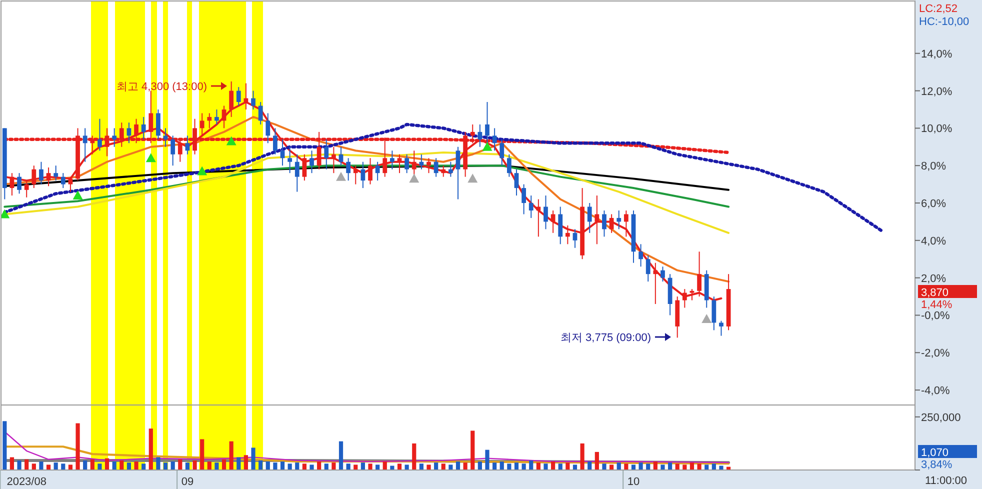 This screenshot has height=489, width=982. I want to click on text: 3,870, so click(935, 293).